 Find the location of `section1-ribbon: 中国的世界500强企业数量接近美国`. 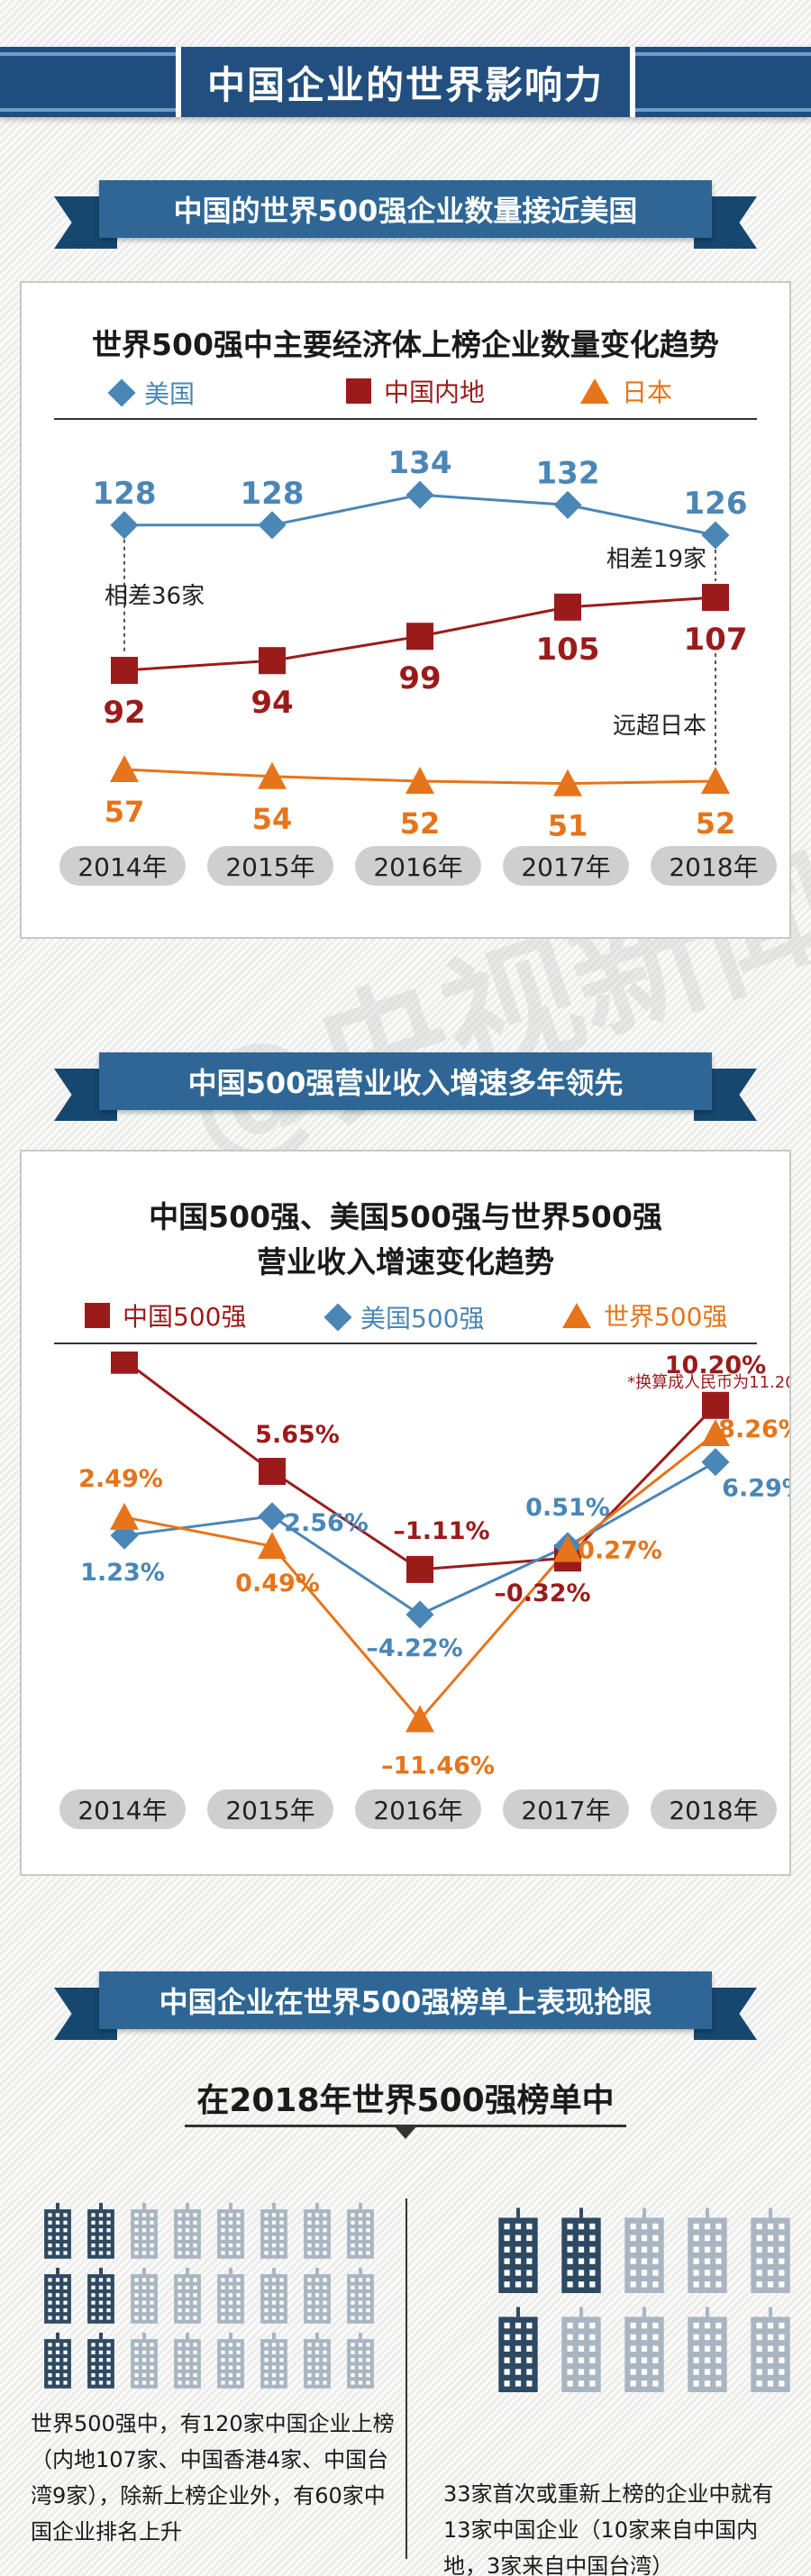

section1-ribbon: 中国的世界500强企业数量接近美国 is located at coordinates (405, 216).